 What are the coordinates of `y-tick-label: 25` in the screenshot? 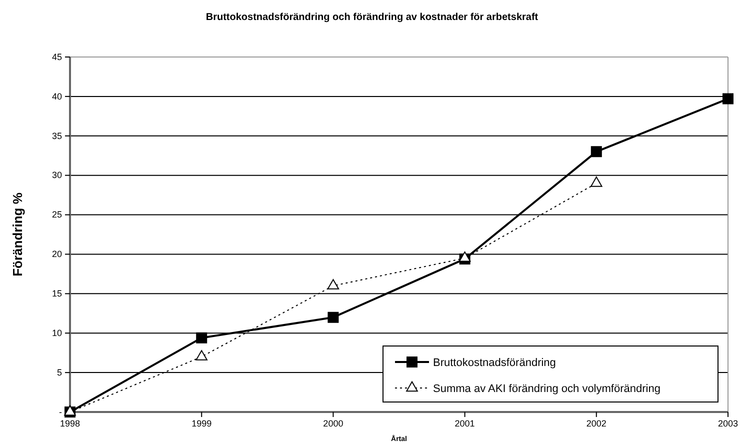 It's located at (57, 215).